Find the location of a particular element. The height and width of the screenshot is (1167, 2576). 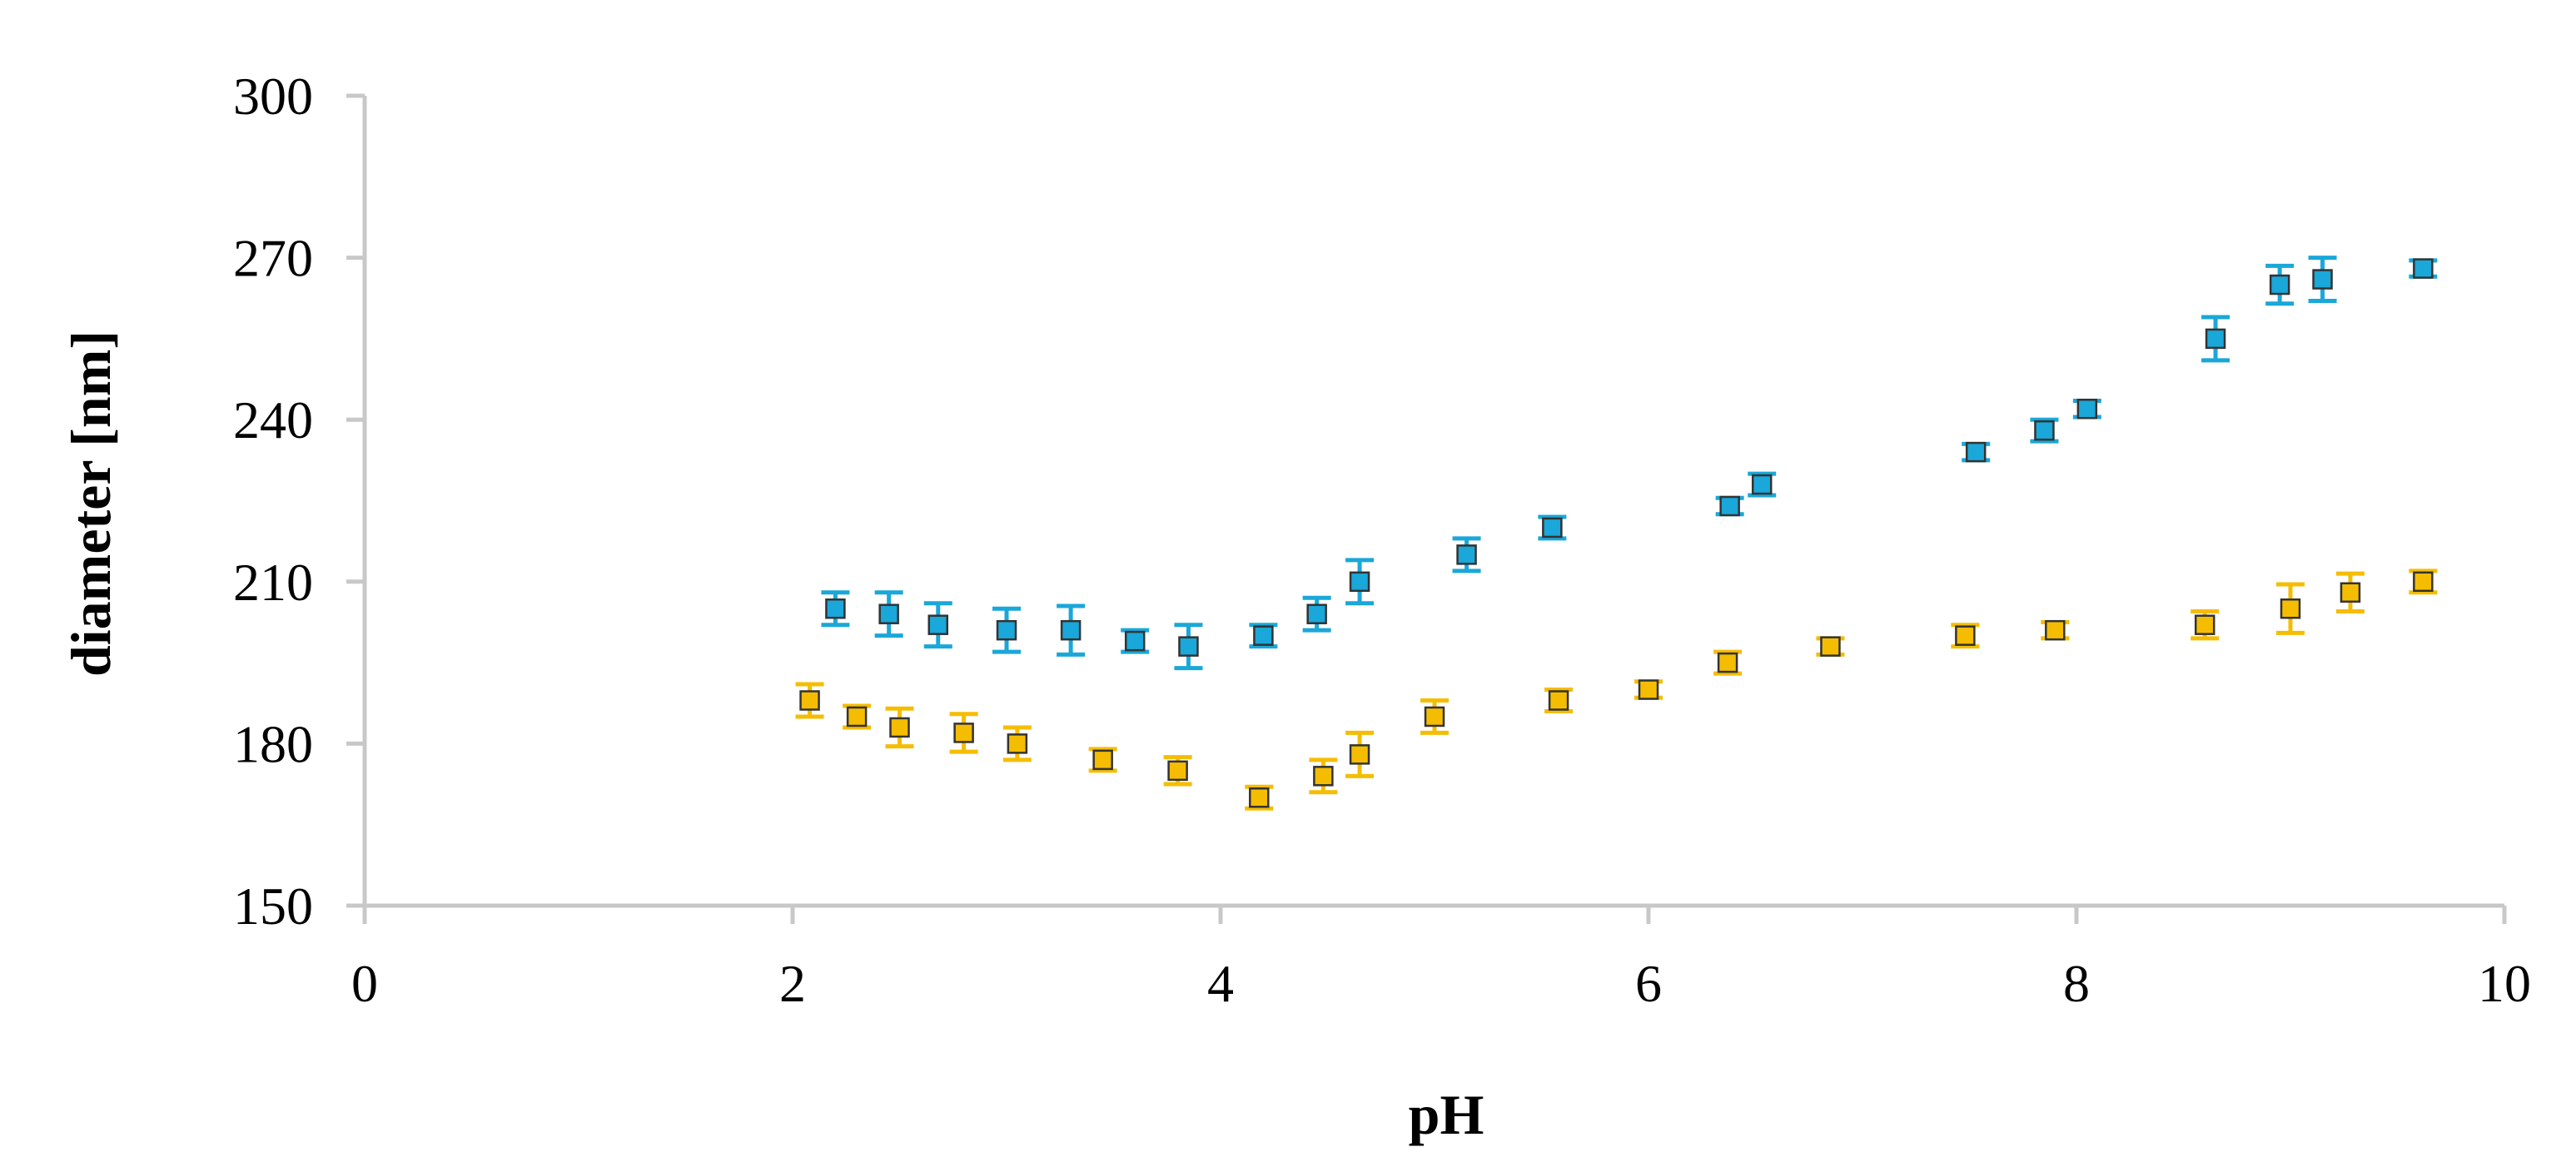

x-tick-label: 2 is located at coordinates (792, 984).